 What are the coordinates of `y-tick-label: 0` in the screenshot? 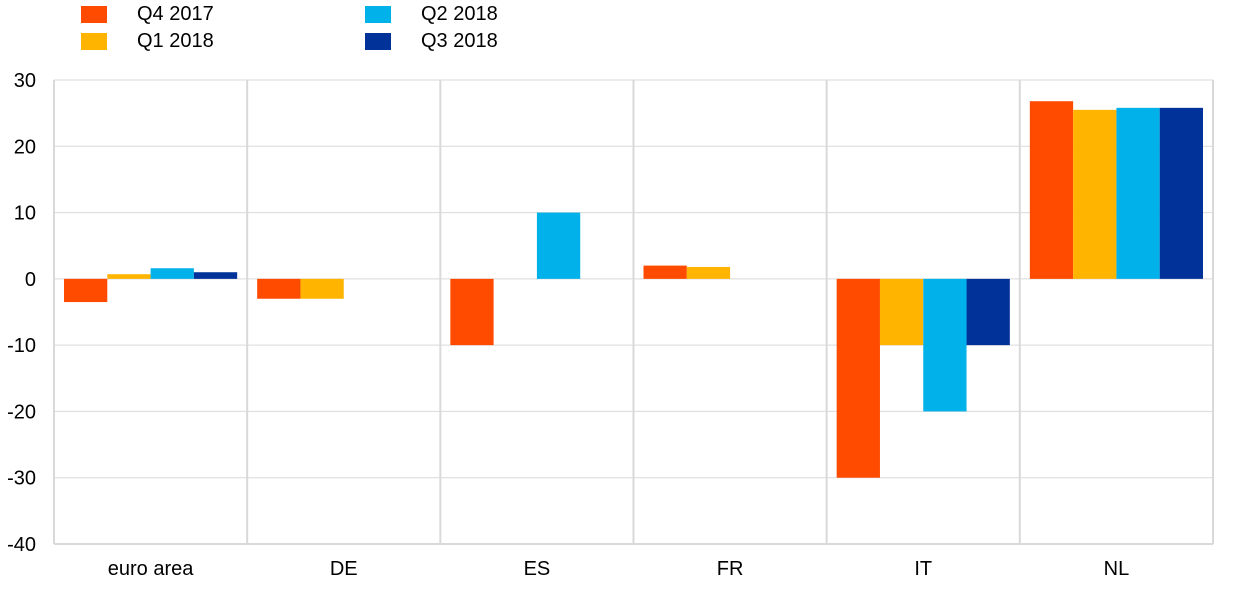 It's located at (30, 280).